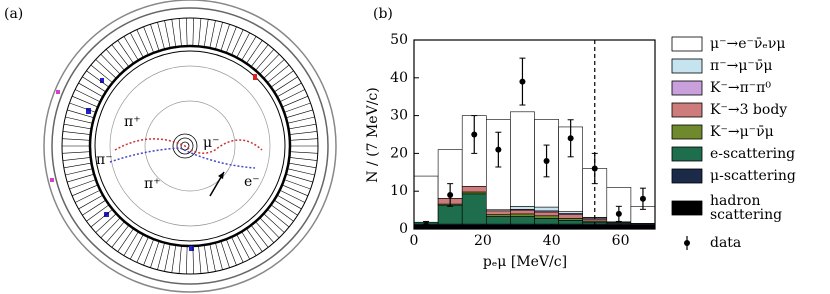 The height and width of the screenshot is (294, 830). I want to click on track, so click(188, 146).